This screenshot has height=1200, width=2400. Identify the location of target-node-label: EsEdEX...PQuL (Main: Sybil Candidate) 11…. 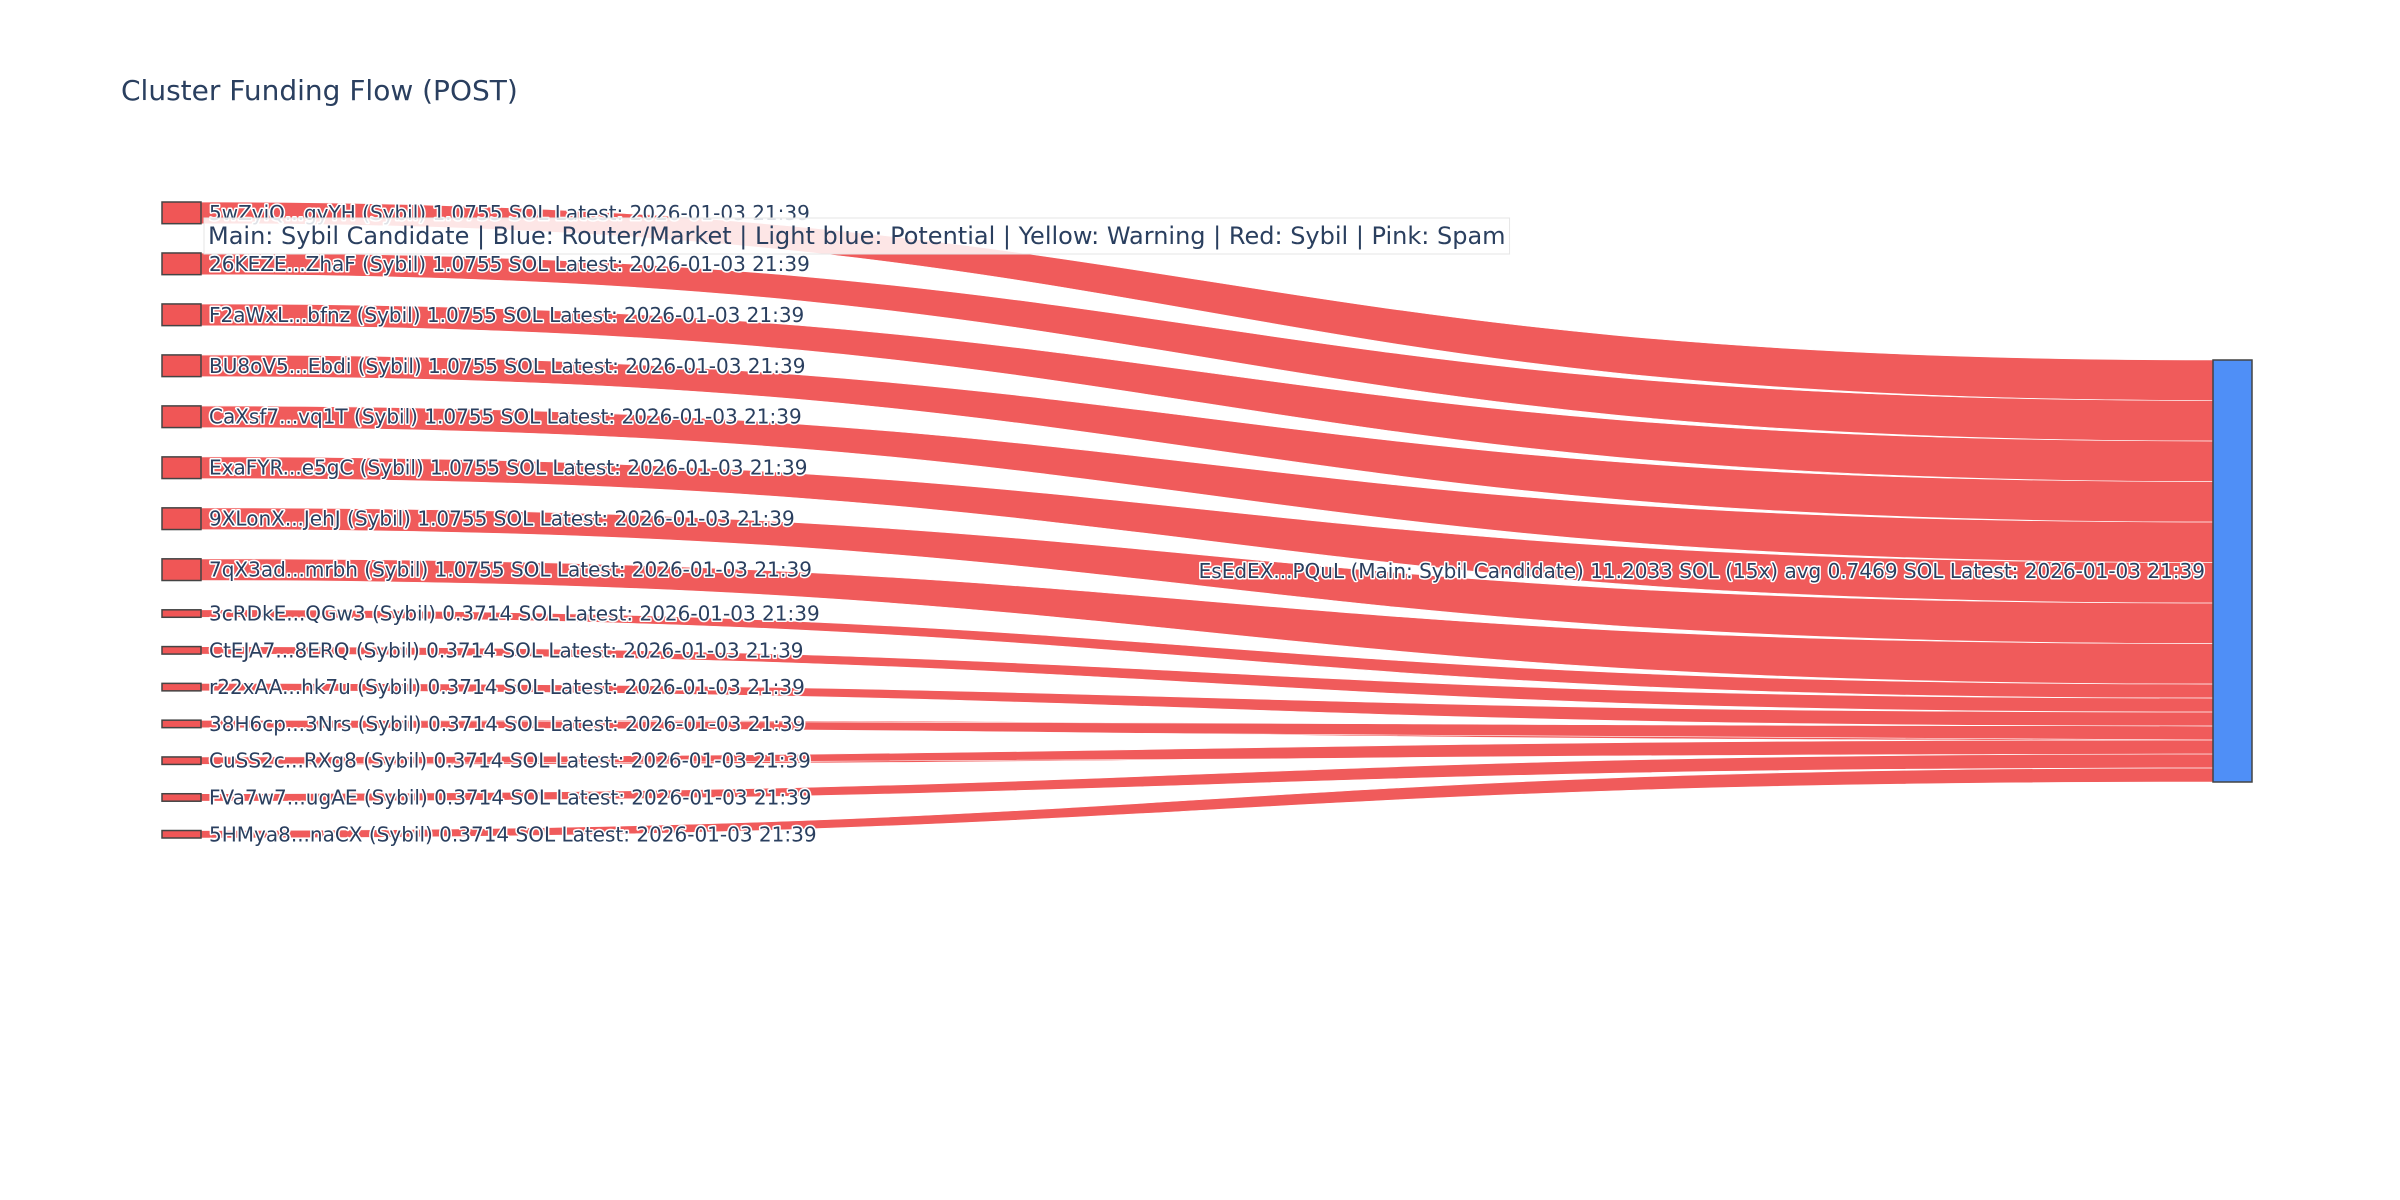
(1702, 571).